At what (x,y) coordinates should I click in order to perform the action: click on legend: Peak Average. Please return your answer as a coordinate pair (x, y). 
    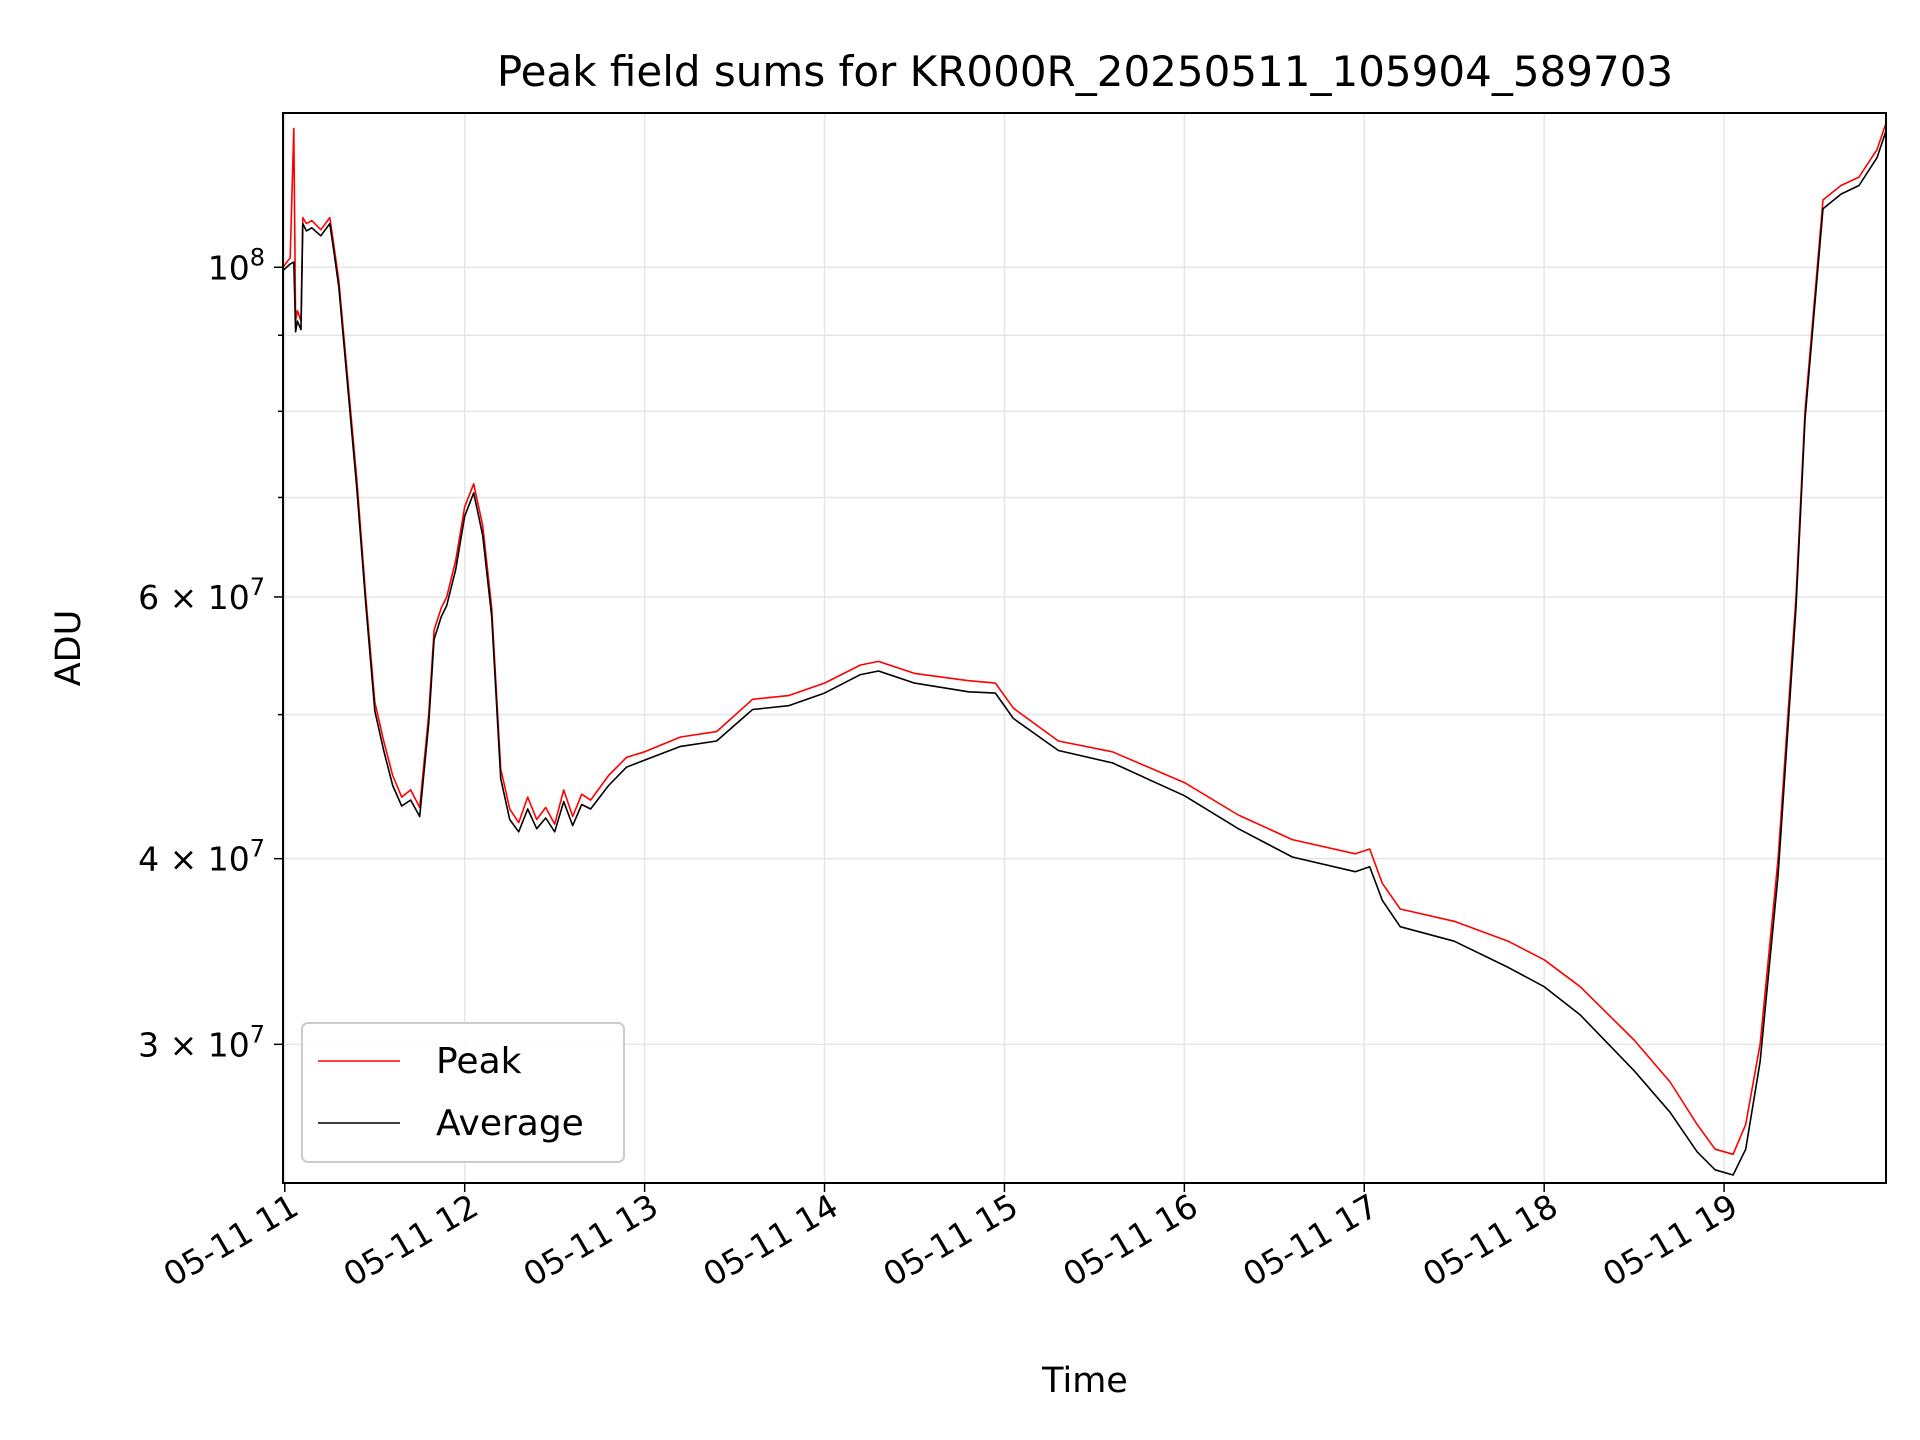
    Looking at the image, I should click on (463, 1092).